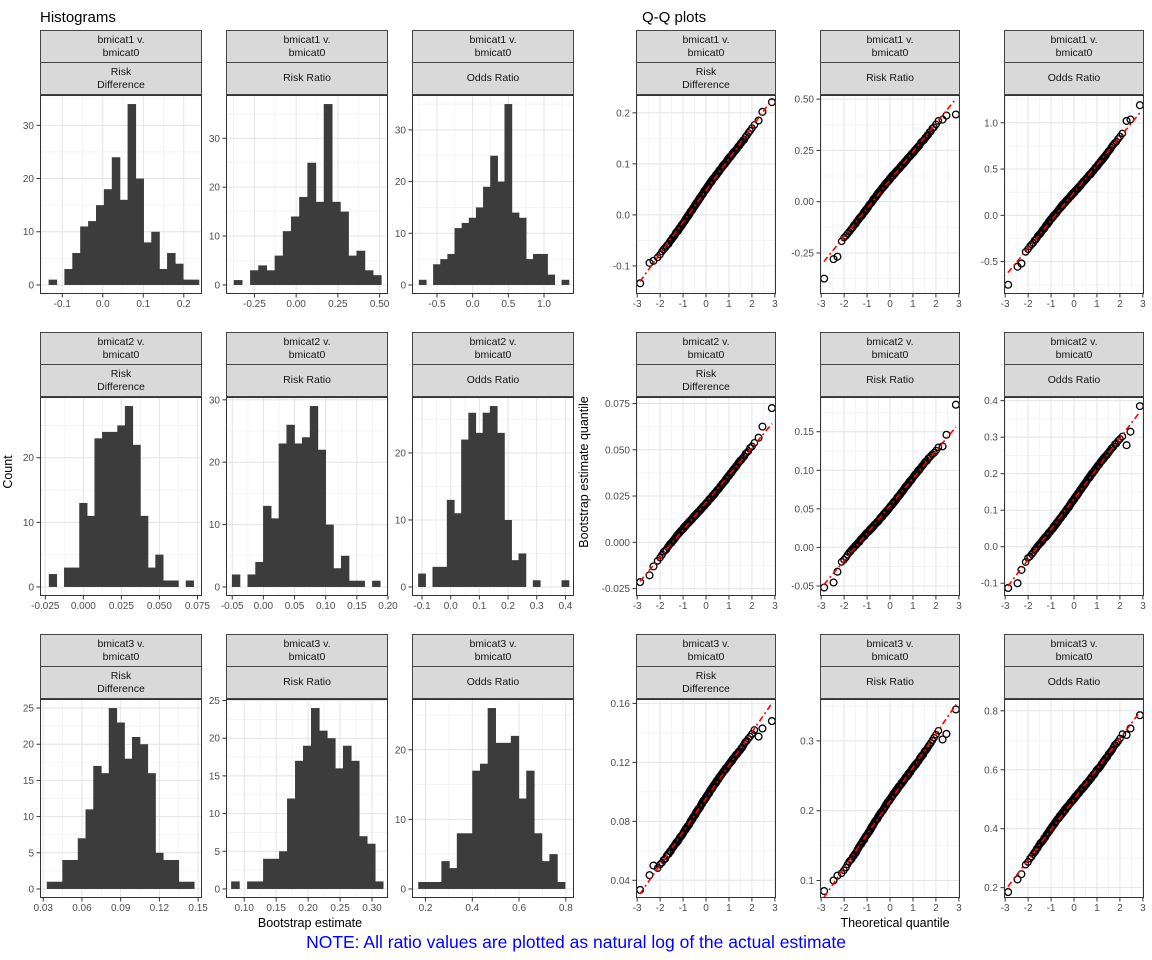  Describe the element at coordinates (621, 881) in the screenshot. I see `svg-text: 0.04` at that location.